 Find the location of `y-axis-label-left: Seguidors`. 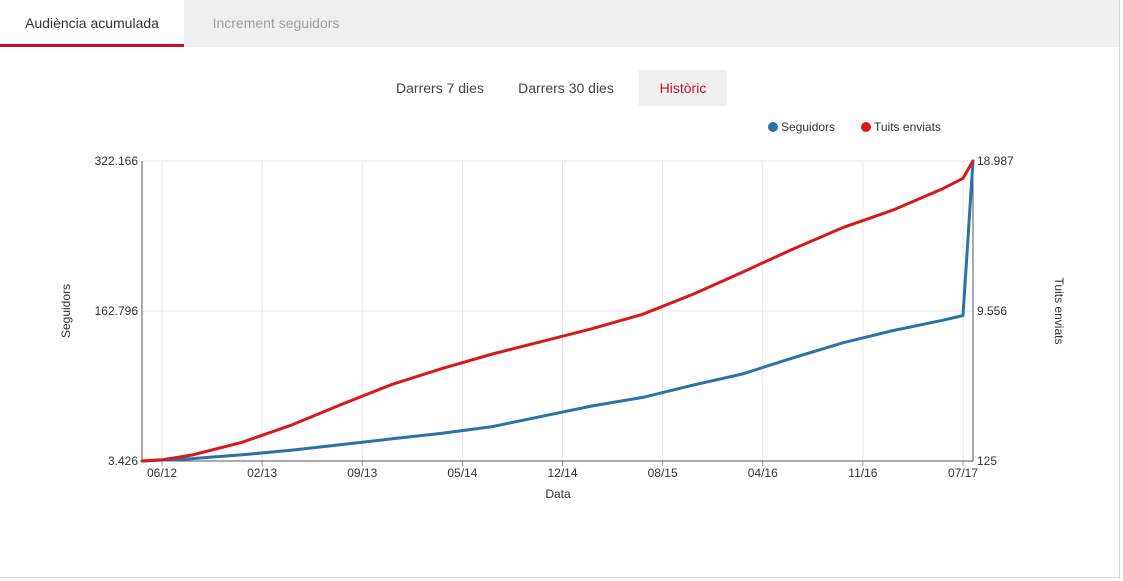

y-axis-label-left: Seguidors is located at coordinates (66, 311).